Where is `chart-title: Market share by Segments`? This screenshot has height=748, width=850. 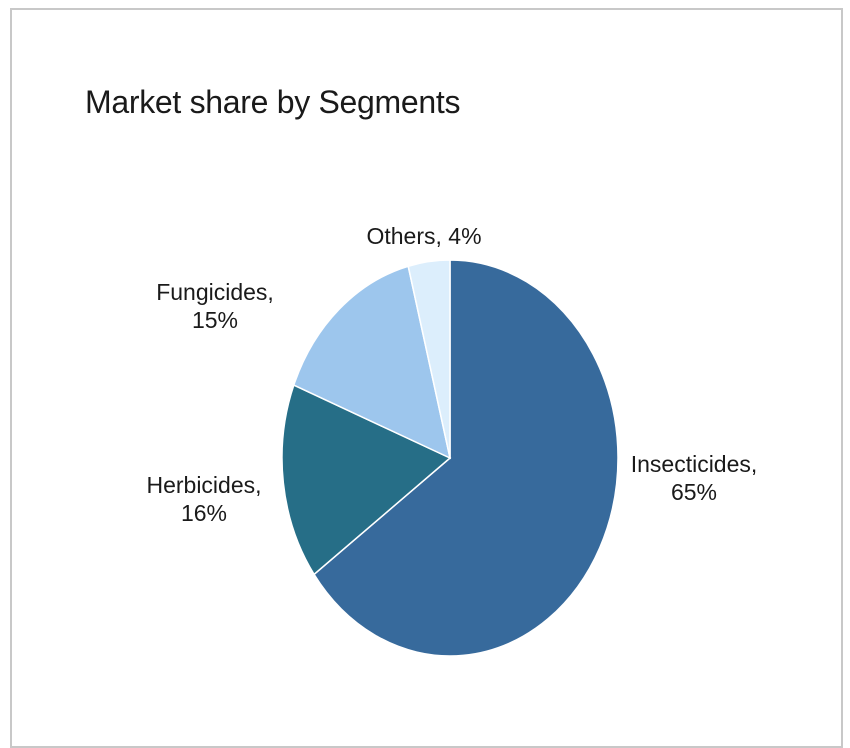
chart-title: Market share by Segments is located at coordinates (273, 102).